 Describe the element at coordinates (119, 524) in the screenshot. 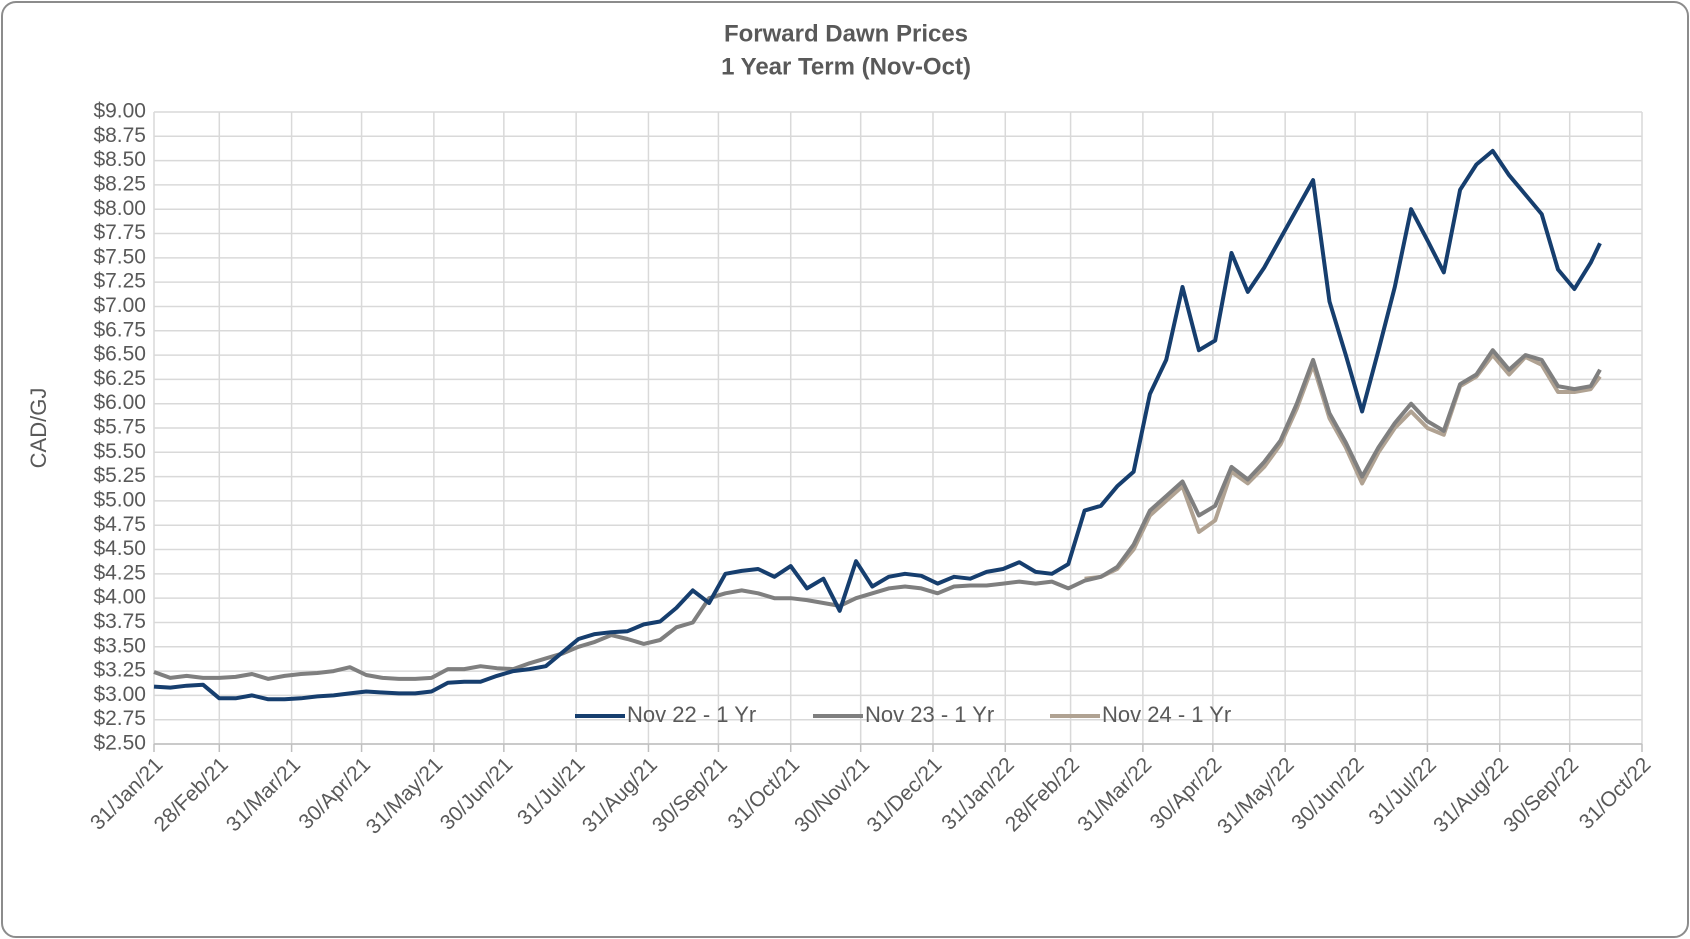

I see `y-tick-label: $4.75` at that location.